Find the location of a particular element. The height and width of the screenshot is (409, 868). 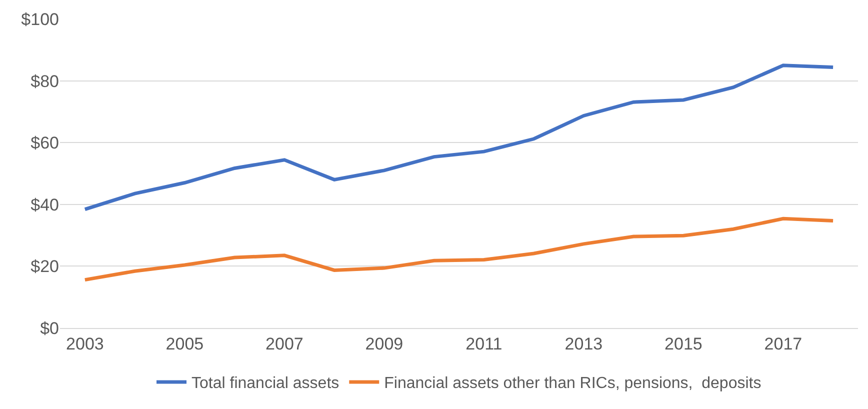

y-tick-label: $40 is located at coordinates (44, 204).